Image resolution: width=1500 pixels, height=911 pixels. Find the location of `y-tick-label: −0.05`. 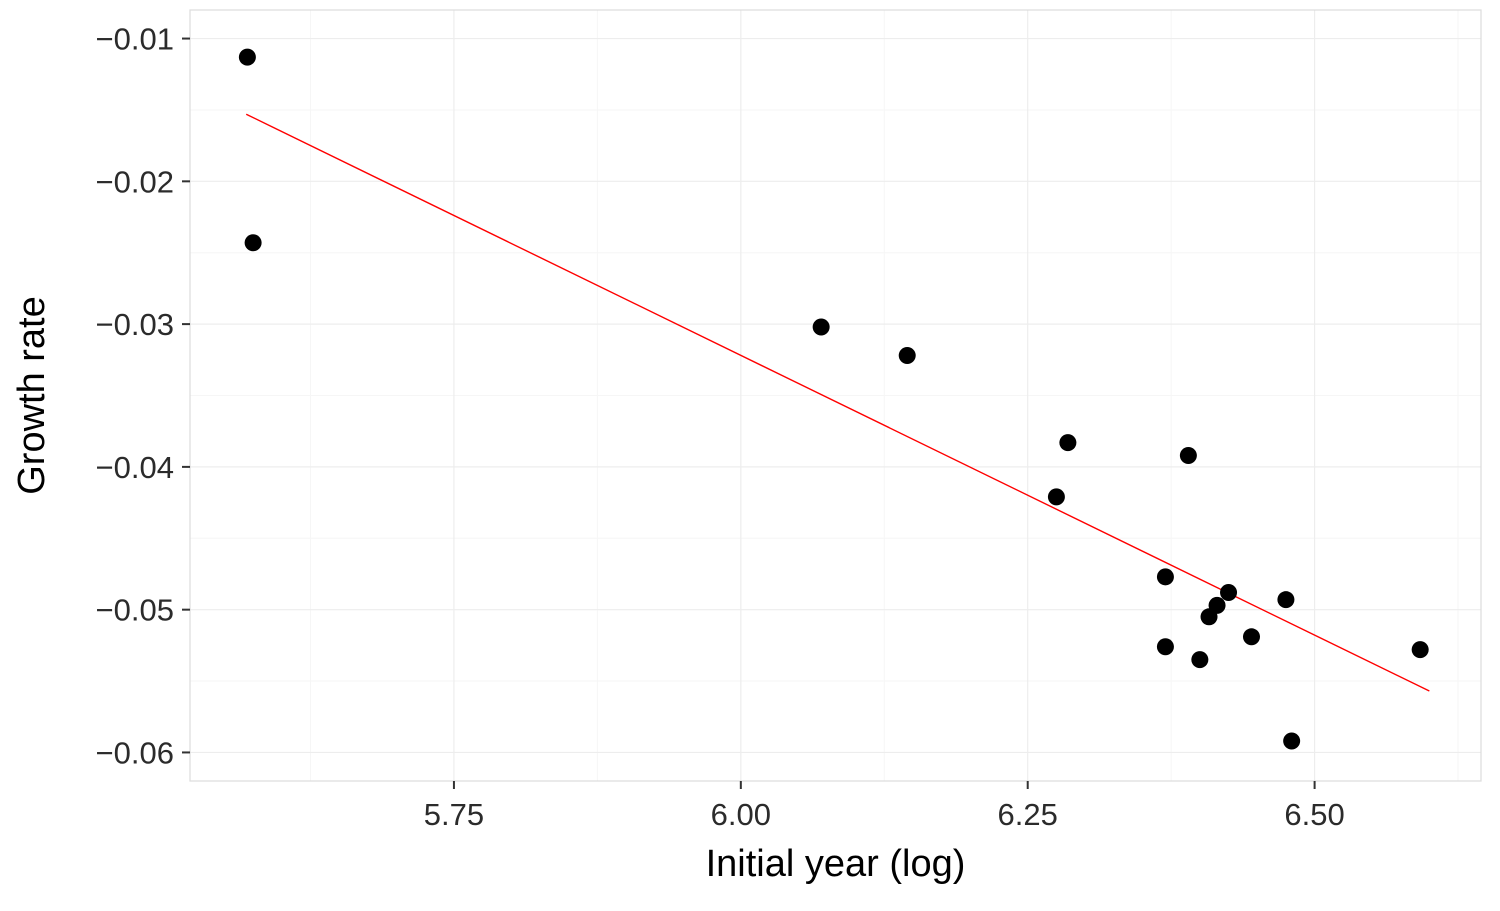

y-tick-label: −0.05 is located at coordinates (135, 610).